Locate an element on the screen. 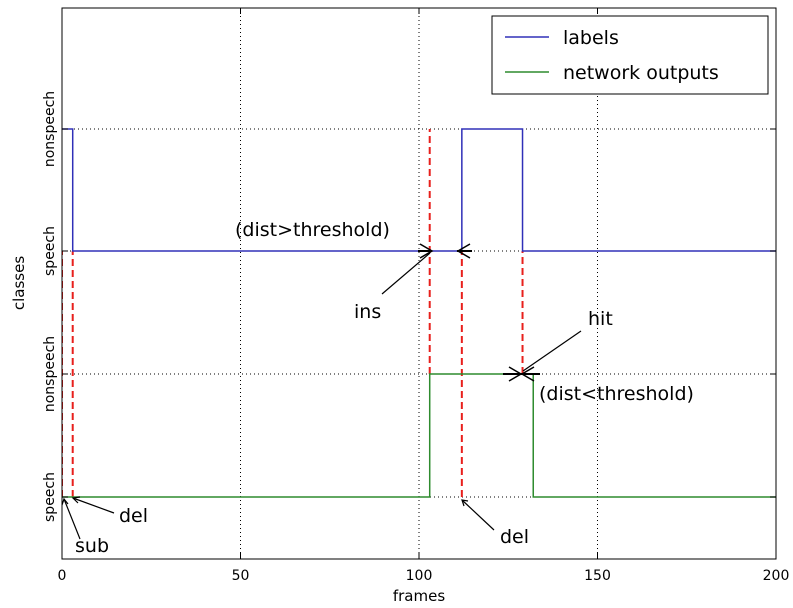 The height and width of the screenshot is (608, 793). arrow-ins-right-head is located at coordinates (463, 251).